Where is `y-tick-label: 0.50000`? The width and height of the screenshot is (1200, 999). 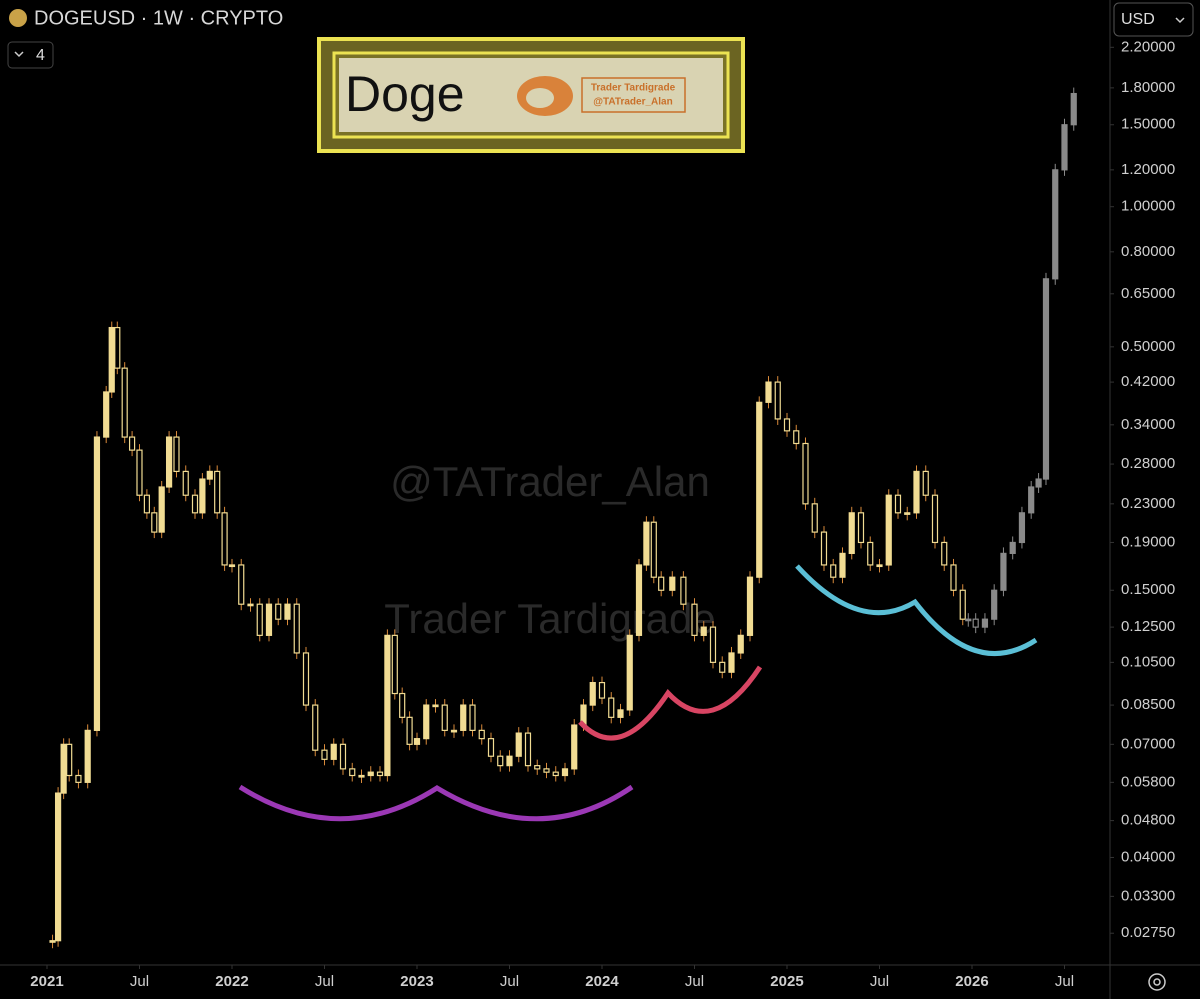 y-tick-label: 0.50000 is located at coordinates (1148, 346).